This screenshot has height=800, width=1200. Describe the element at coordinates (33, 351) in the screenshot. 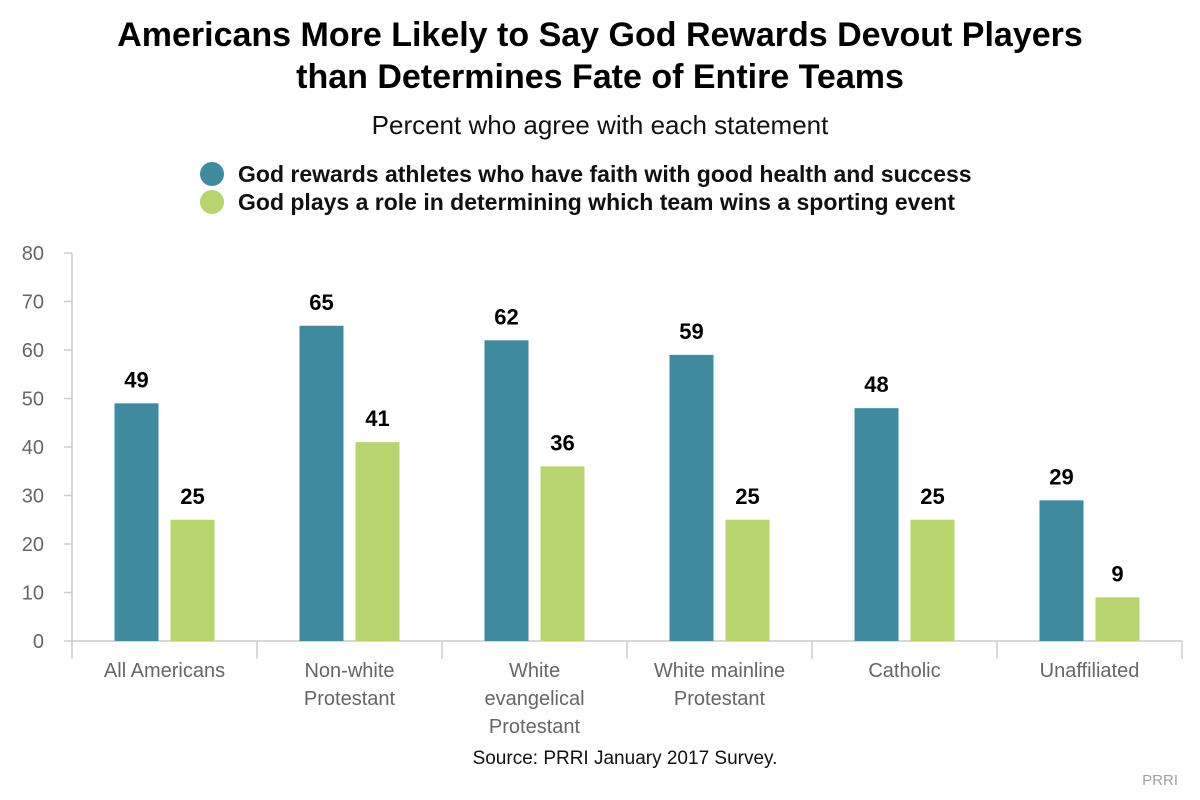

I see `y-tick-label: 60` at that location.